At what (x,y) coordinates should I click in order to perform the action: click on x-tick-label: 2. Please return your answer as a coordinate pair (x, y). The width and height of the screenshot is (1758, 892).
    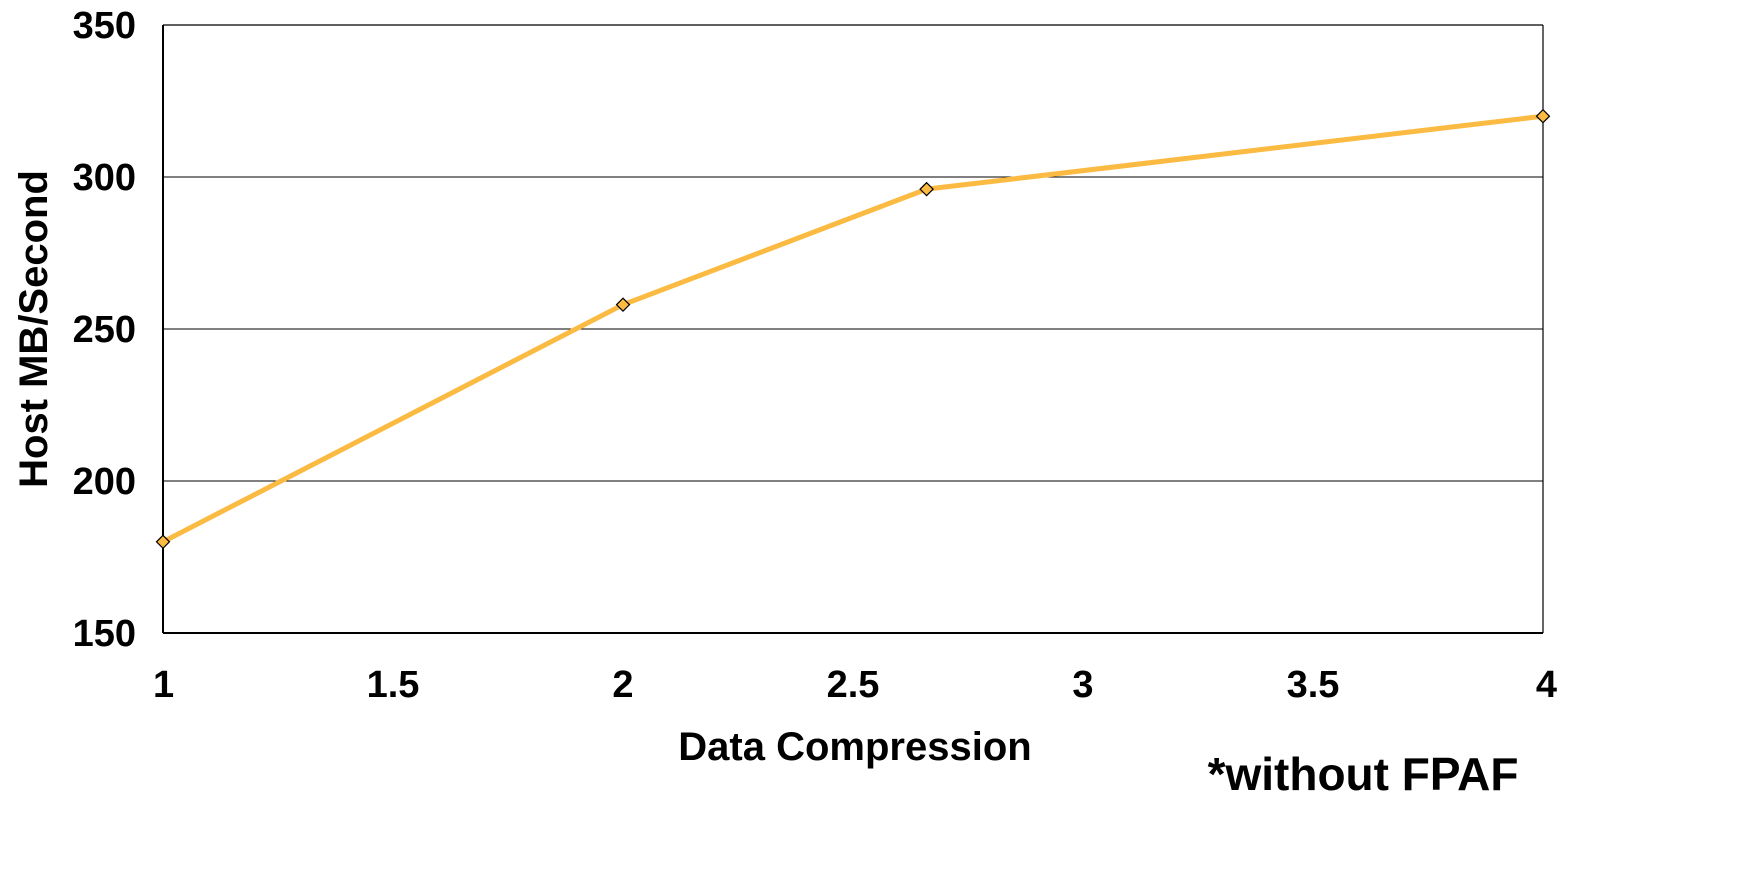
    Looking at the image, I should click on (622, 685).